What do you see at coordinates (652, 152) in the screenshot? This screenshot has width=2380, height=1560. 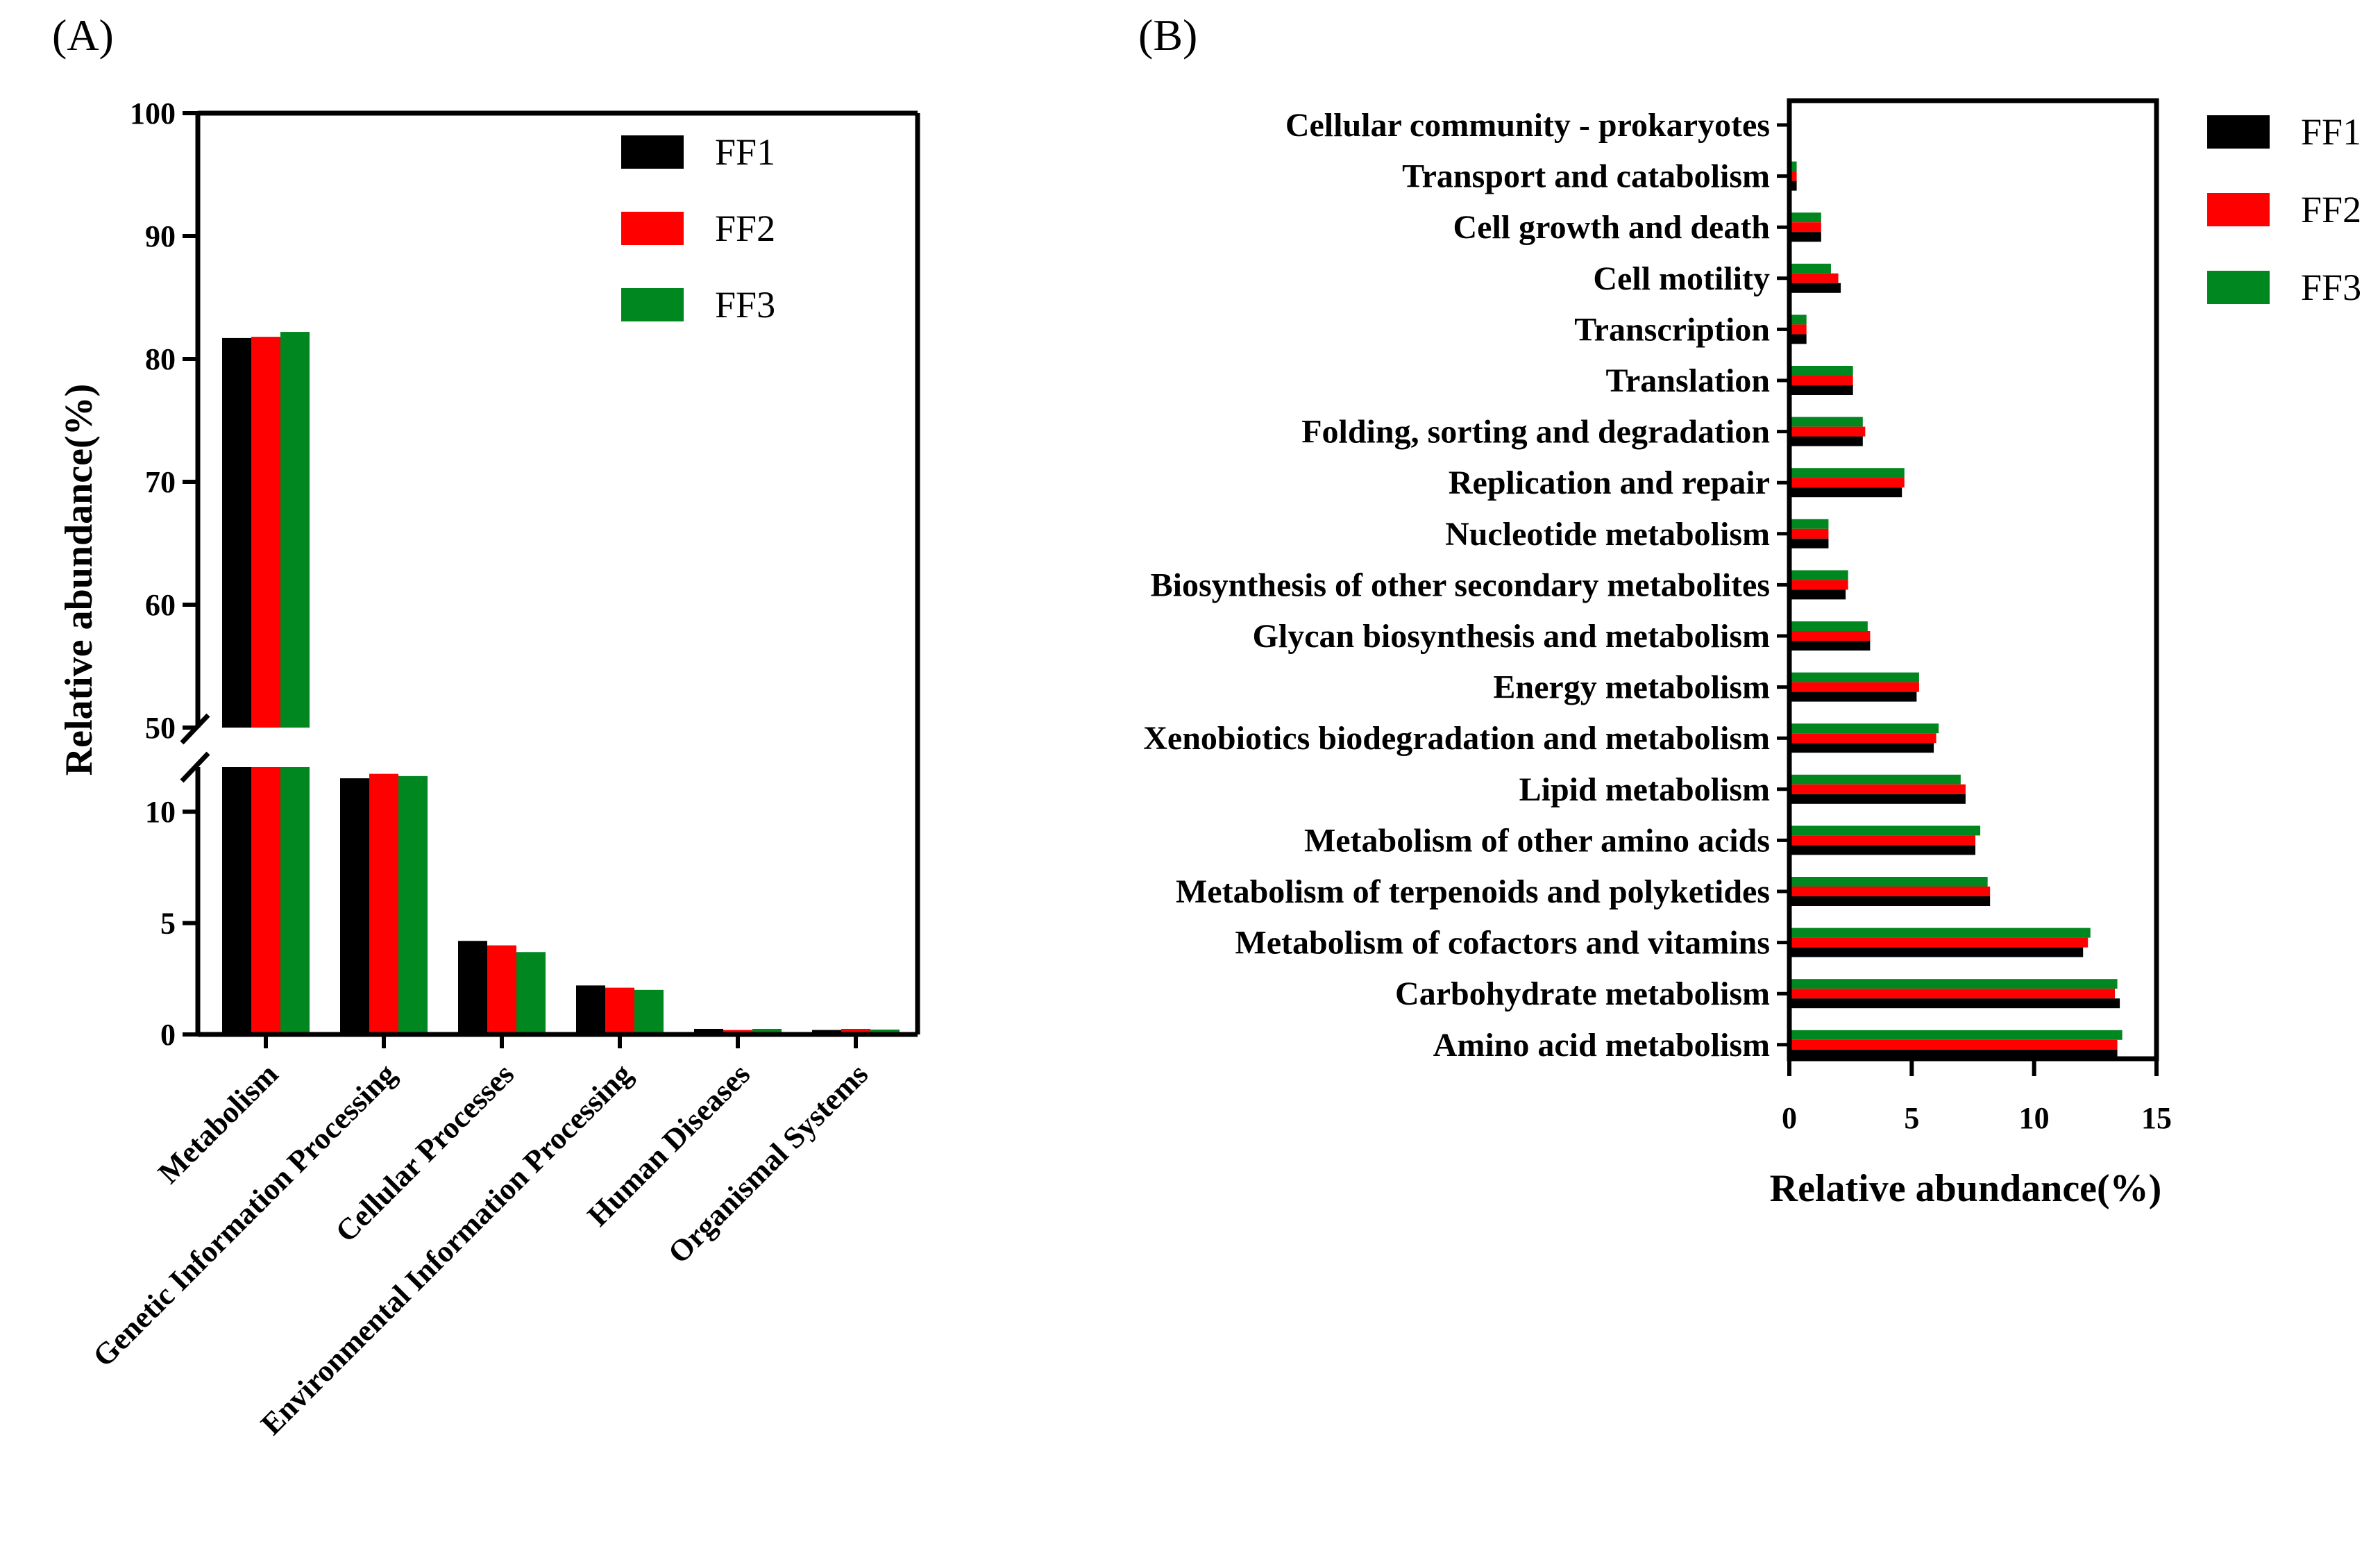 I see `a-legend-swatch-ff1` at bounding box center [652, 152].